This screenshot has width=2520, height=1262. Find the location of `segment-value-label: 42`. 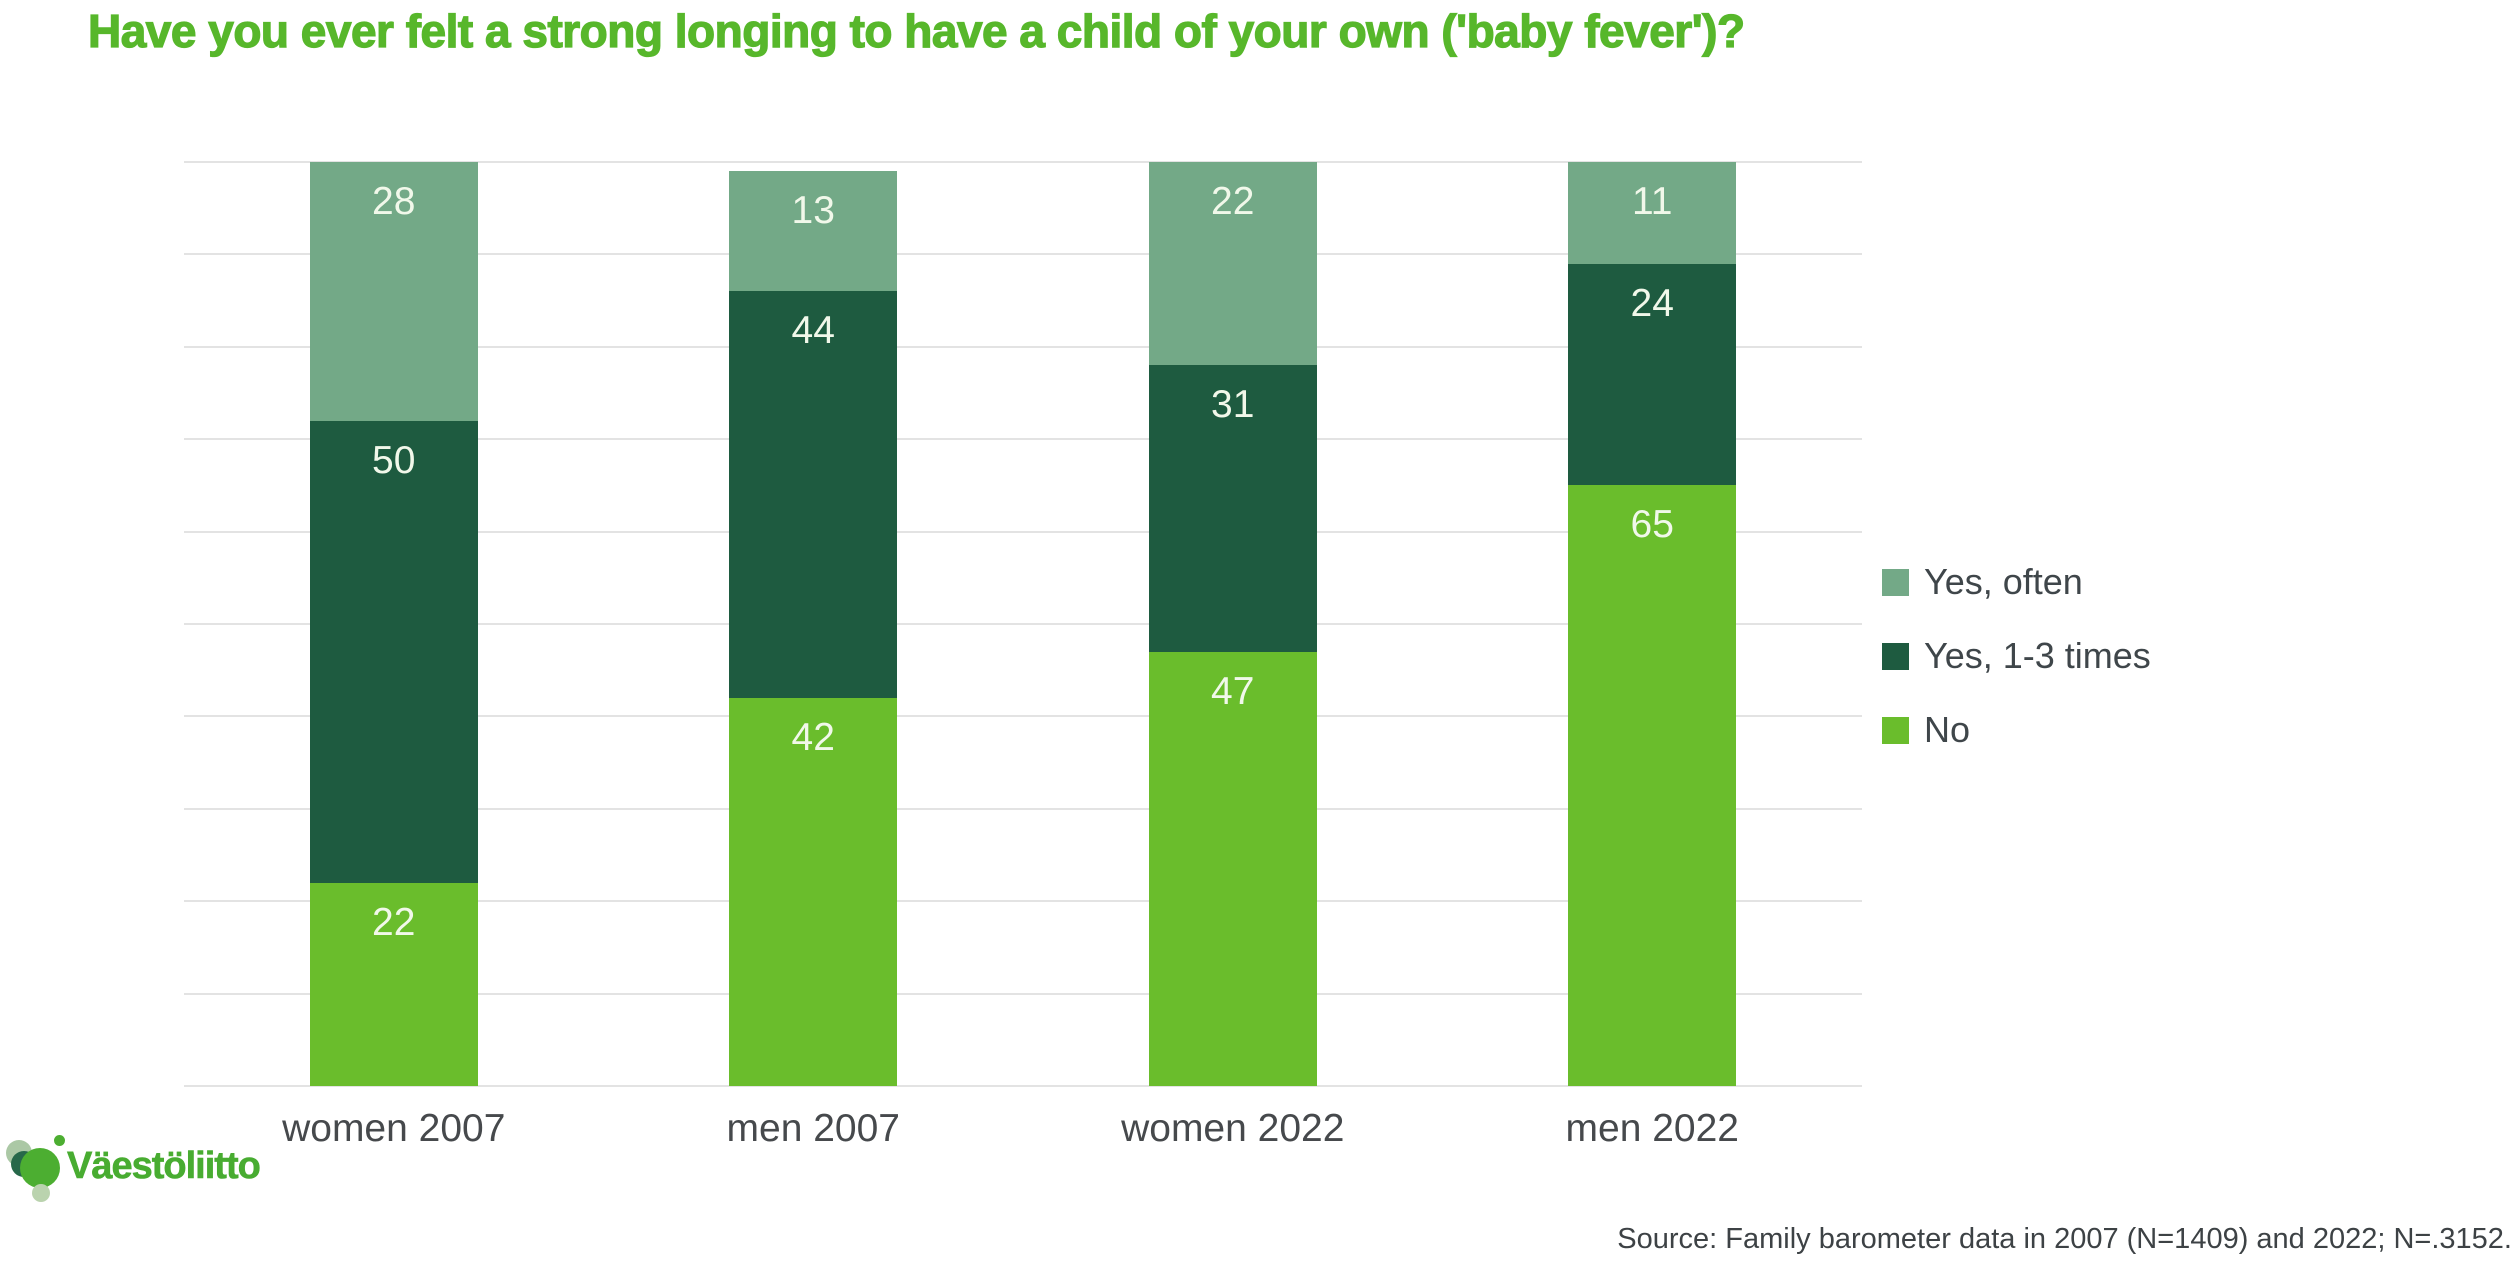

segment-value-label: 42 is located at coordinates (813, 737).